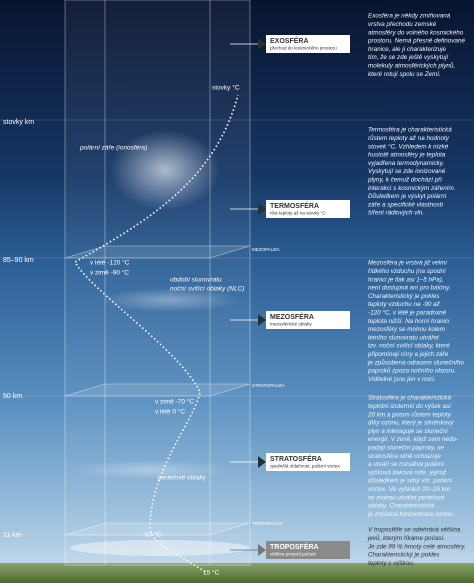 The image size is (474, 583). I want to click on ground, so click(237, 573).